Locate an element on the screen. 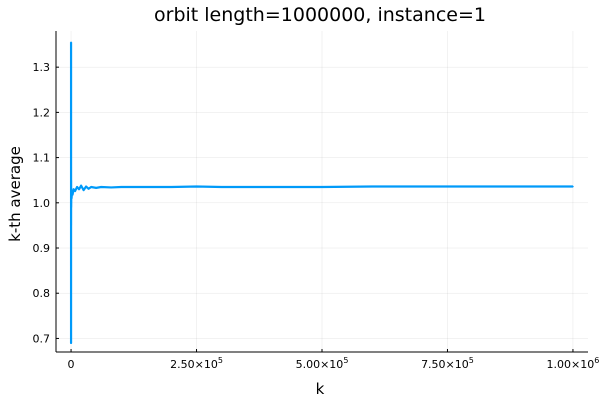 The width and height of the screenshot is (600, 400). x-tick-exponent: 6 is located at coordinates (596, 360).